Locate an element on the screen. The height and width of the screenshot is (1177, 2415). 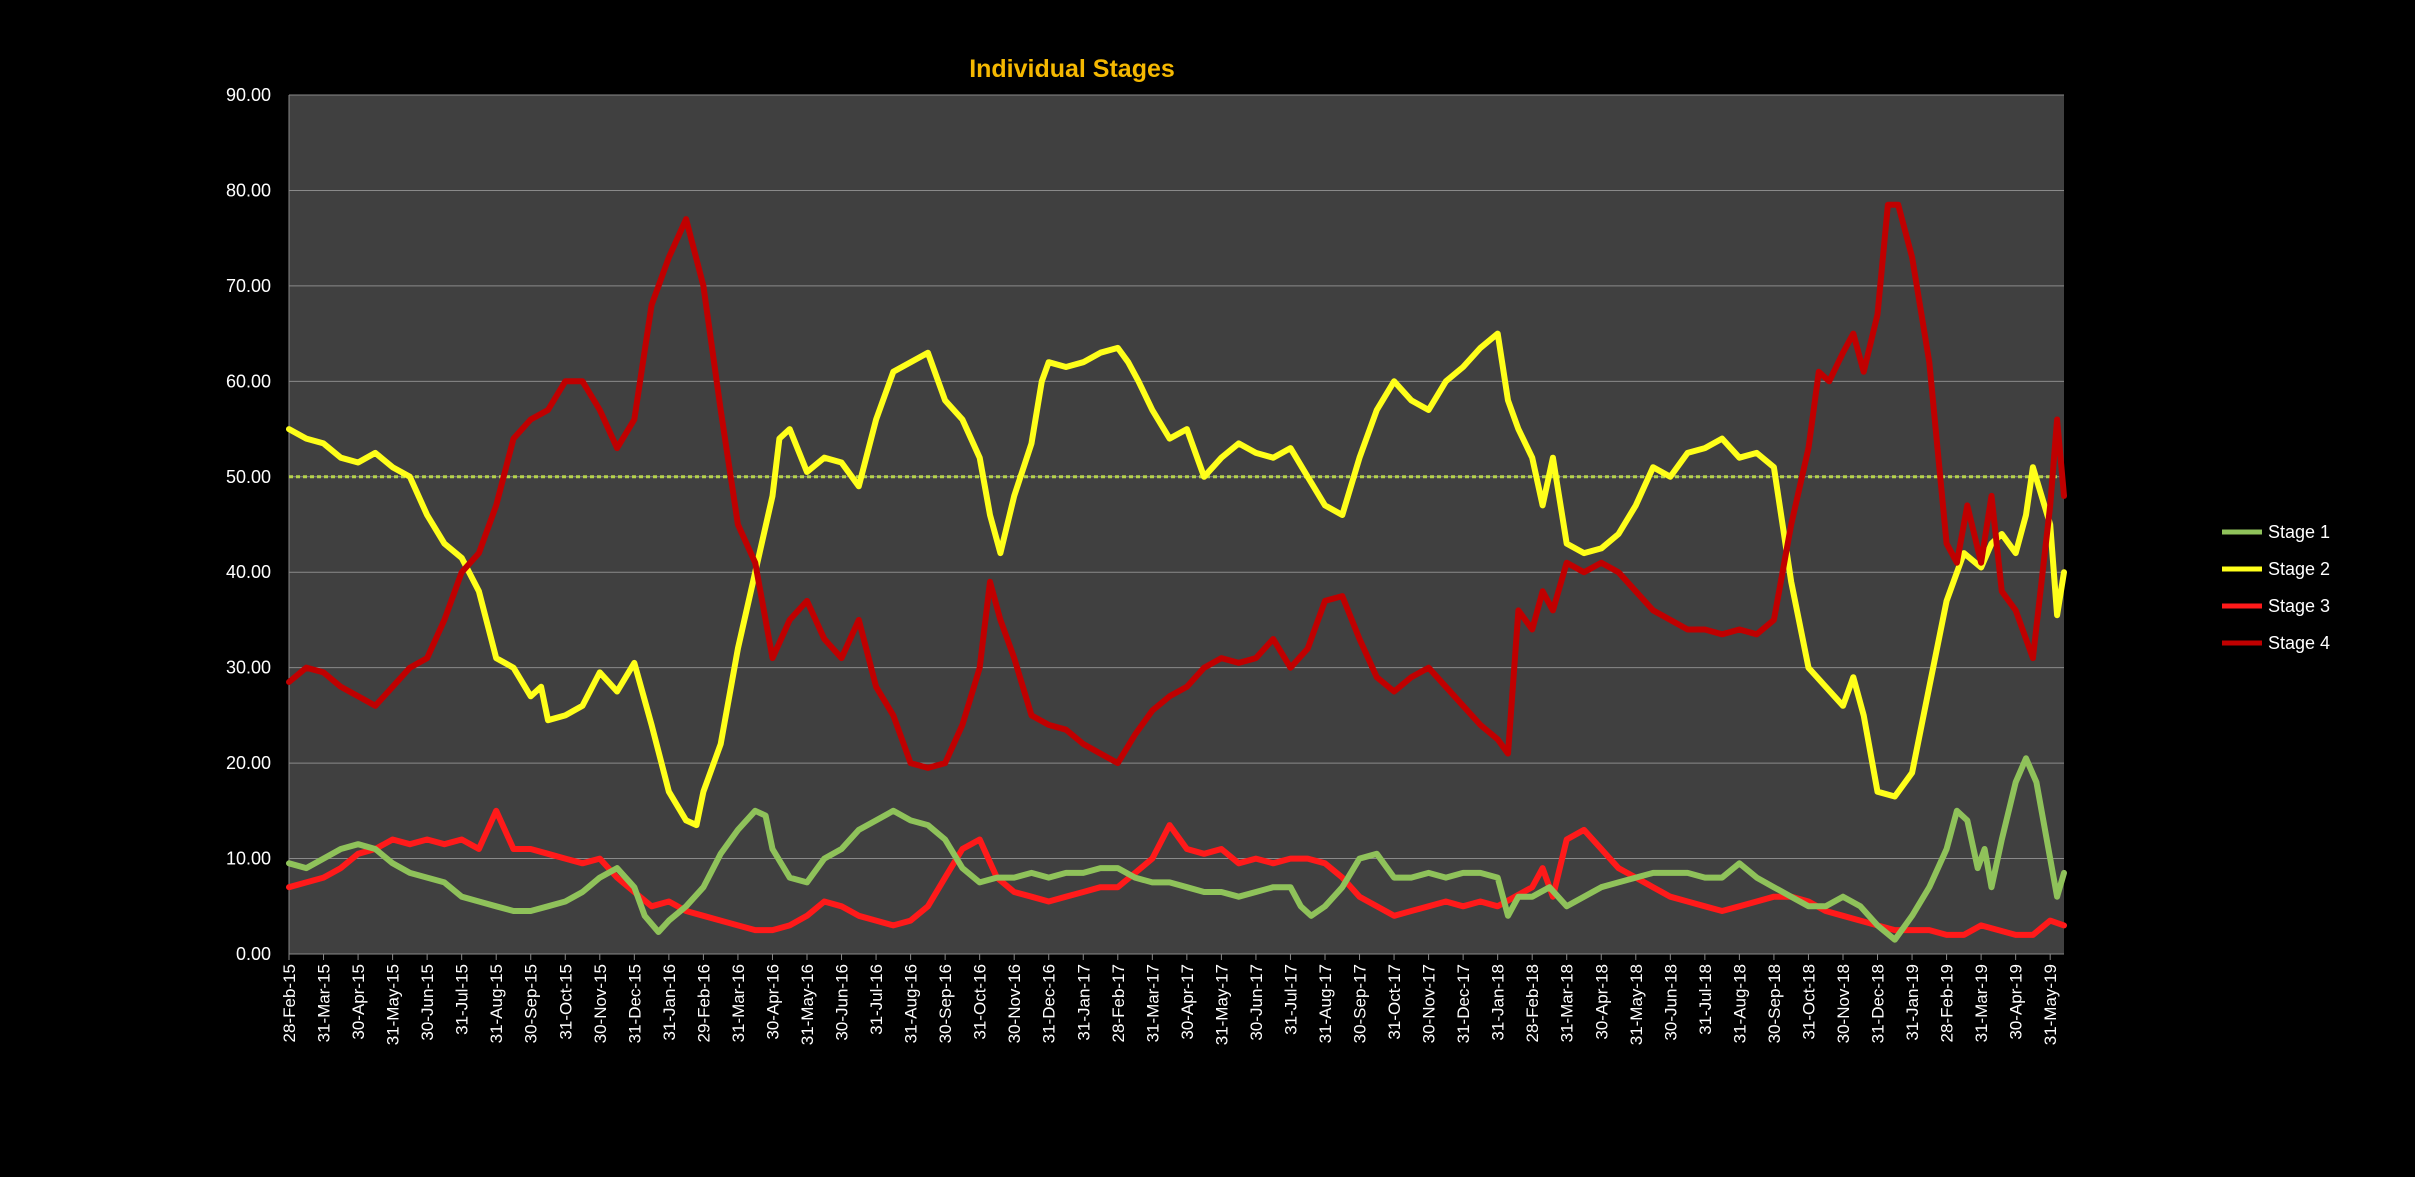
x-tick-label: 31-May-16 is located at coordinates (807, 1004).